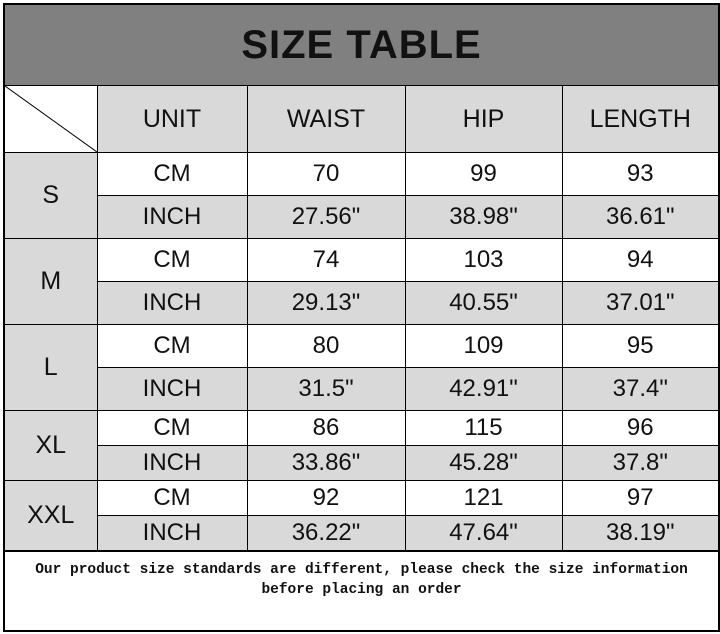 This screenshot has height=634, width=720. What do you see at coordinates (483, 389) in the screenshot?
I see `hip-cell: 42.91"` at bounding box center [483, 389].